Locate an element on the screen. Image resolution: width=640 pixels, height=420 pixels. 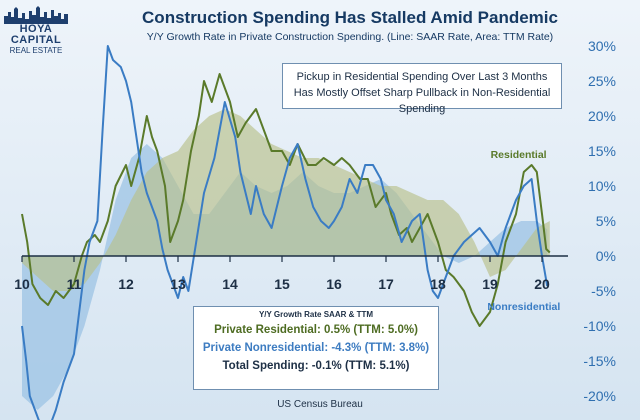
y-tick-label: -5% is located at coordinates (603, 291).